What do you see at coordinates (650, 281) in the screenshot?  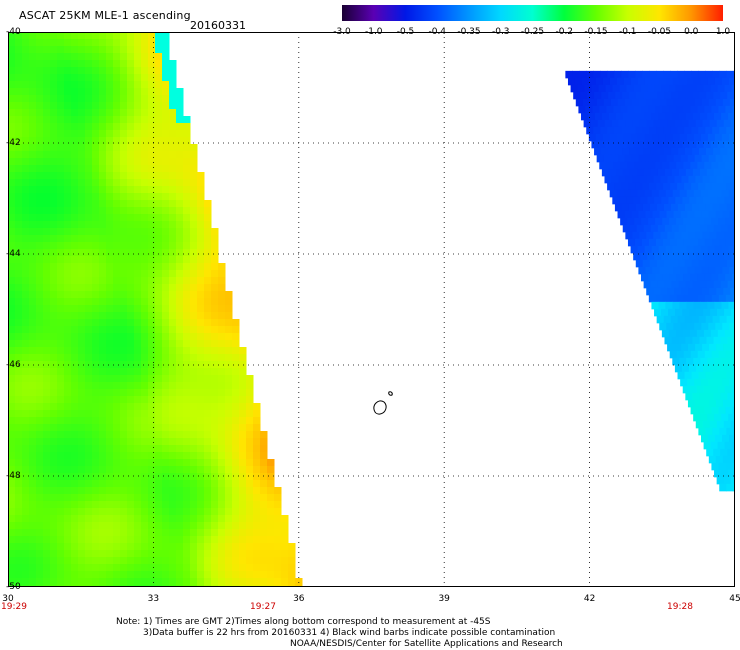 I see `right-swath` at bounding box center [650, 281].